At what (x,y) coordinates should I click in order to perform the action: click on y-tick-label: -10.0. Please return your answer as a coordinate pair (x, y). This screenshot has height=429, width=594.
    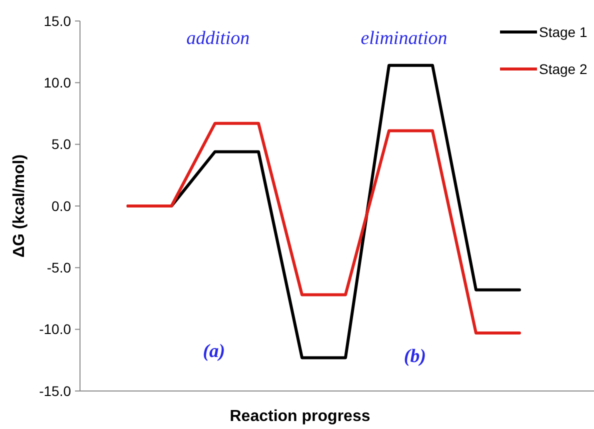
    Looking at the image, I should click on (55, 329).